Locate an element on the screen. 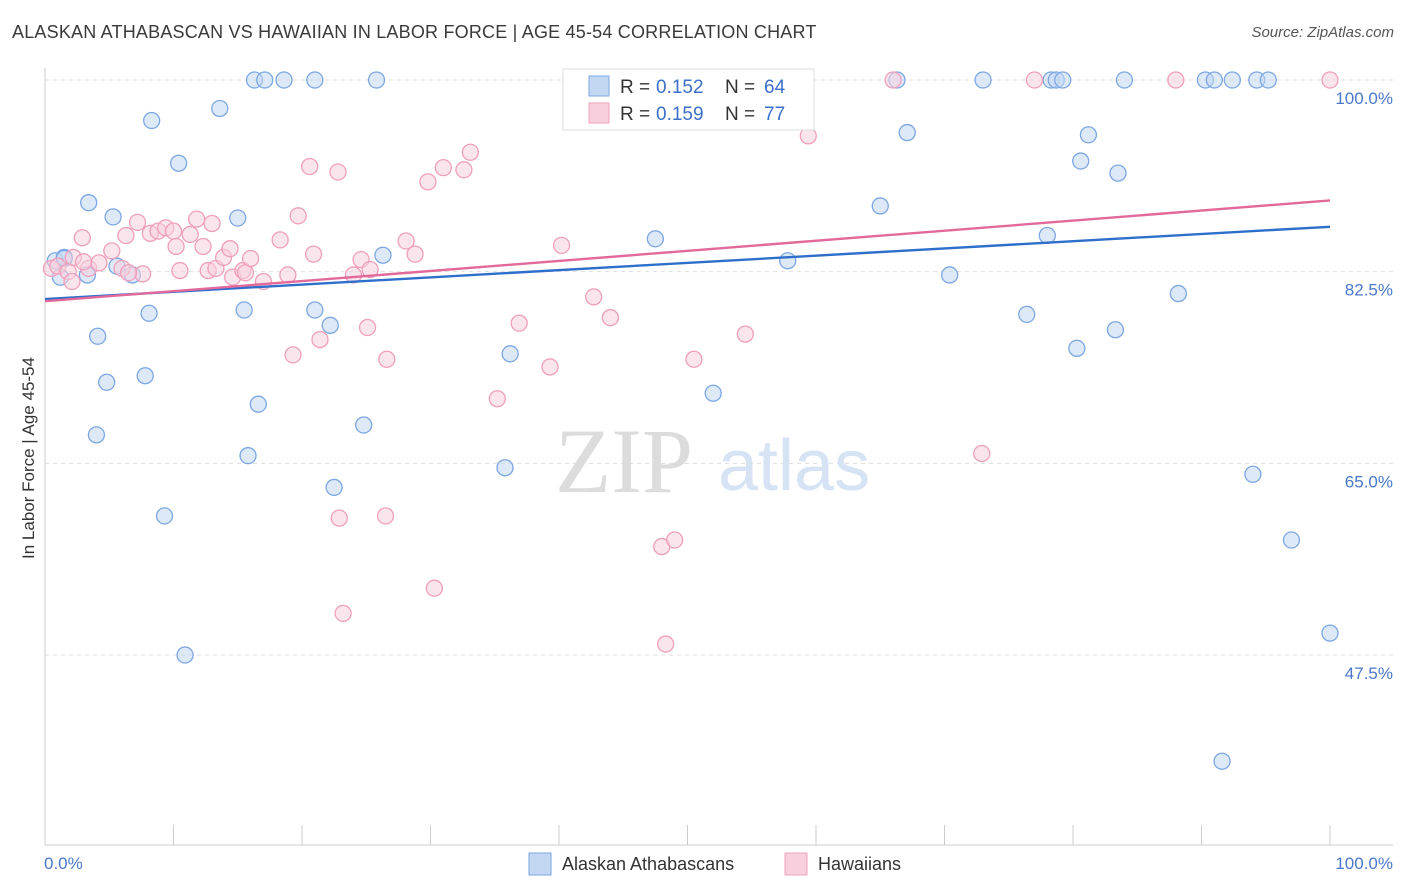  trend-lines is located at coordinates (687, 251).